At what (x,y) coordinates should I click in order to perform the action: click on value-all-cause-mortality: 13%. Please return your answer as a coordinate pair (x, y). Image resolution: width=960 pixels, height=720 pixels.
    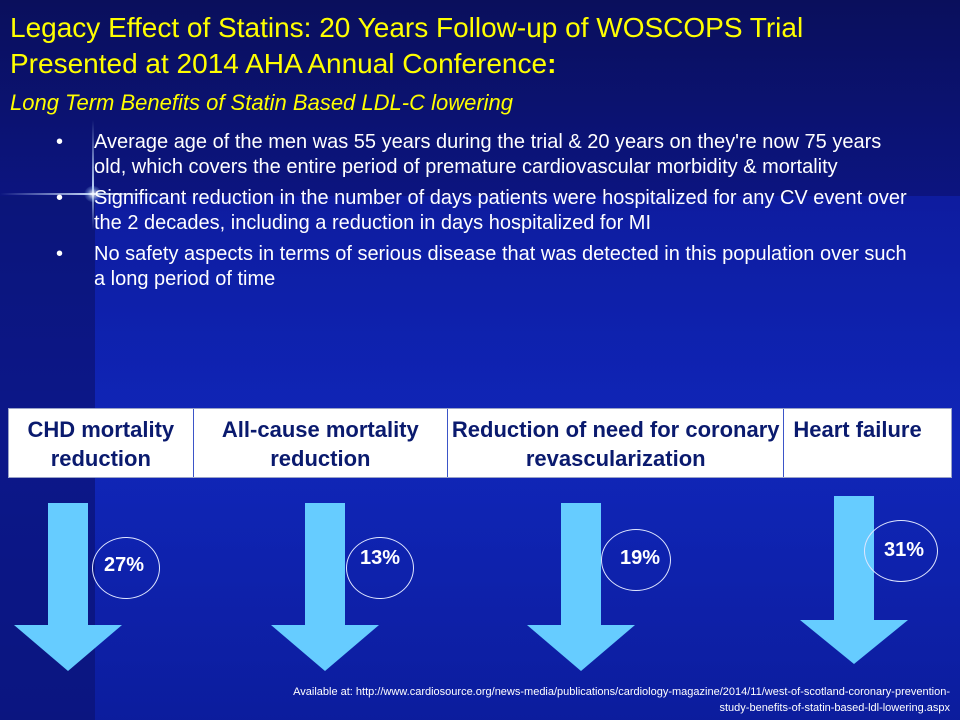
    Looking at the image, I should click on (380, 558).